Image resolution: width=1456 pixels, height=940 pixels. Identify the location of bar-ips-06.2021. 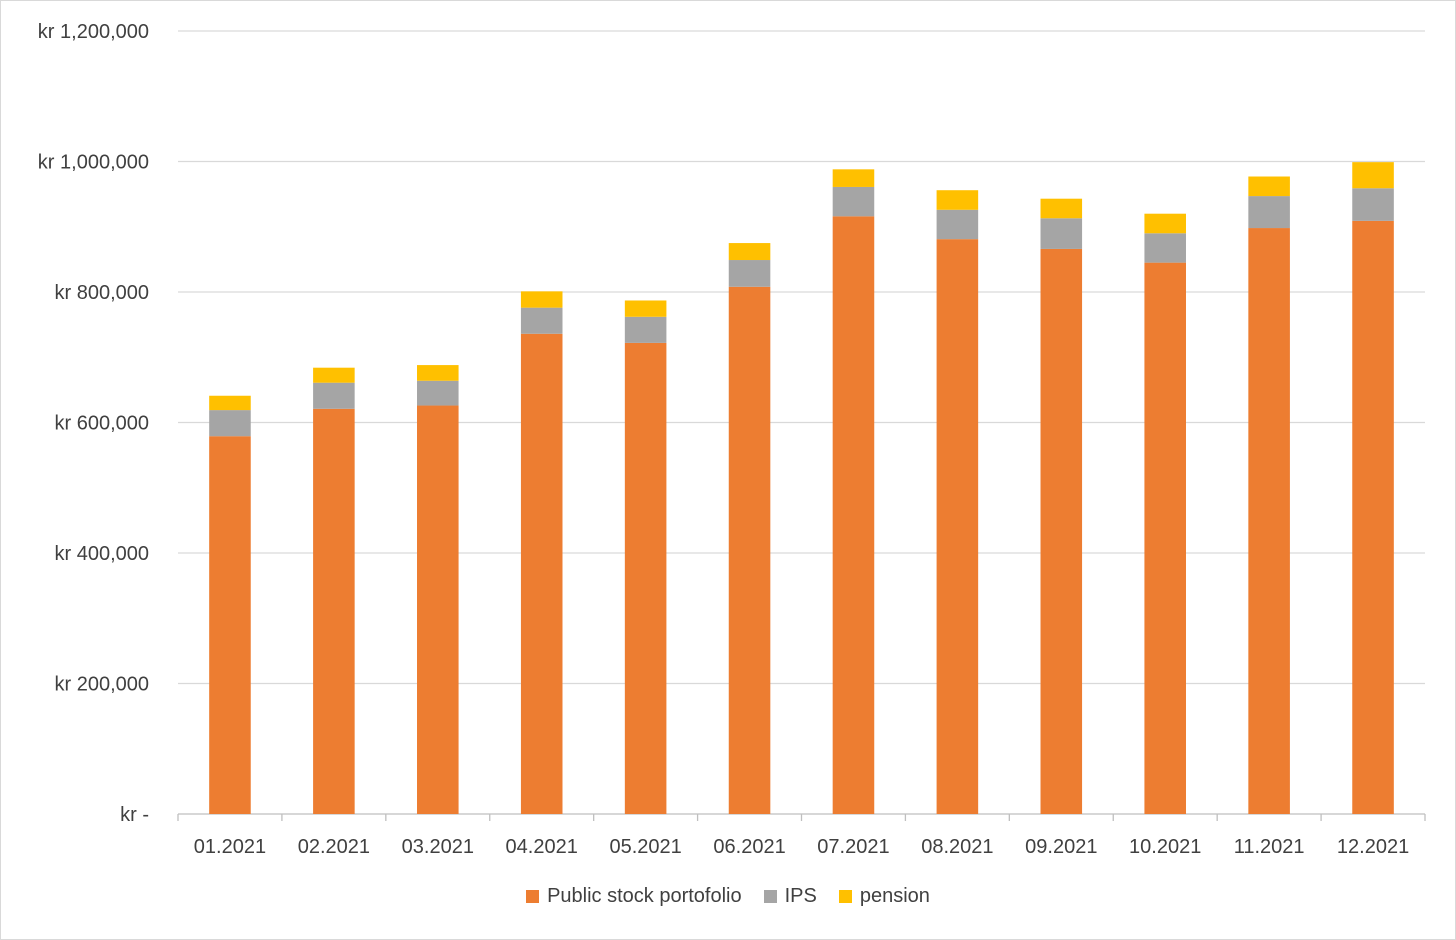
(749, 273).